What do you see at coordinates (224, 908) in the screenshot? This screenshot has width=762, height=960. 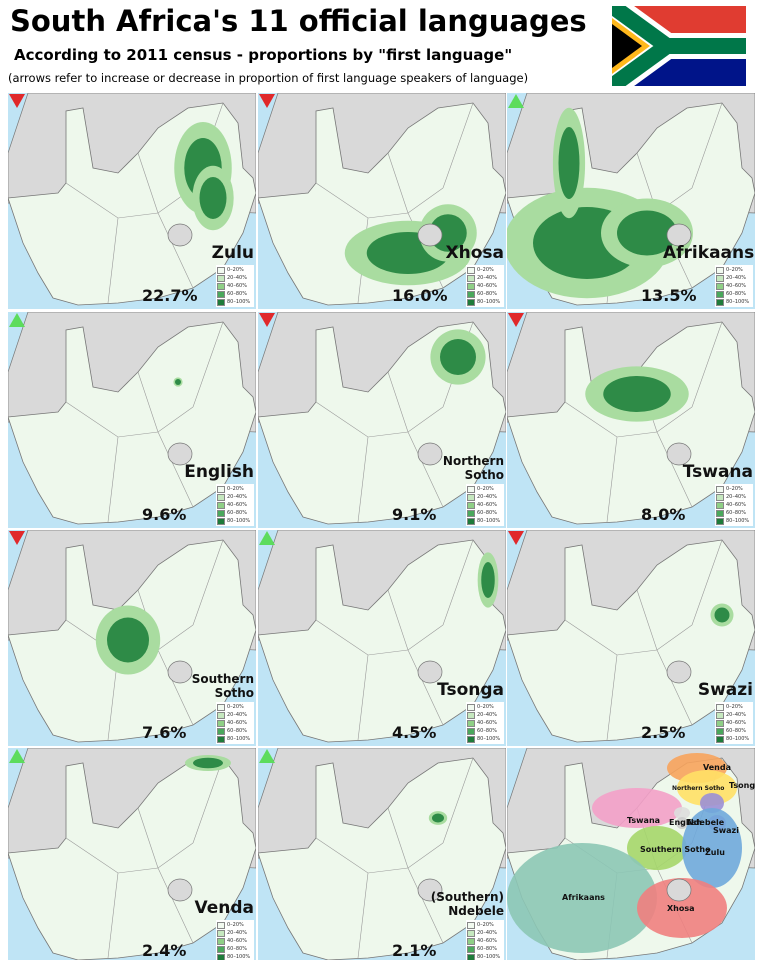 I see `language-name: Venda` at bounding box center [224, 908].